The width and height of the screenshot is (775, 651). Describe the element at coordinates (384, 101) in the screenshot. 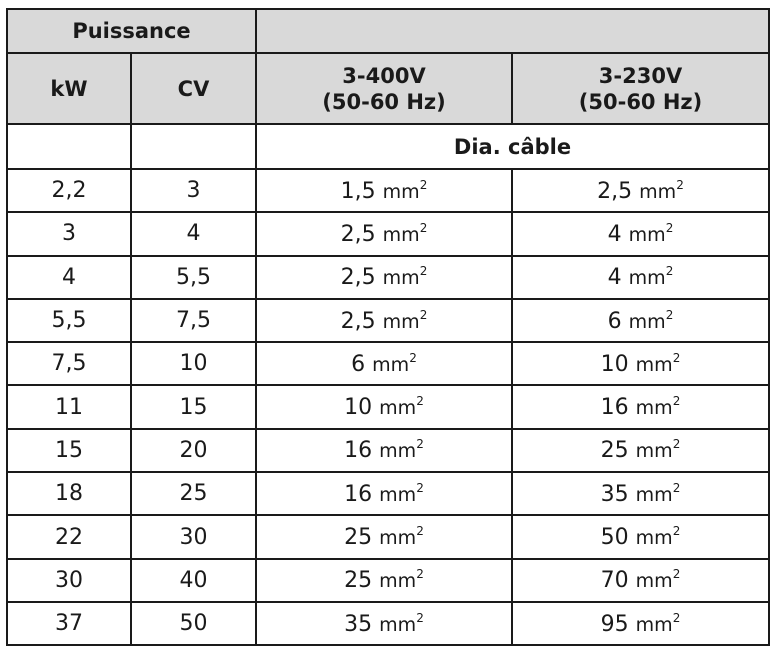

I see `v400-header-line2: (50-60 Hz)` at that location.